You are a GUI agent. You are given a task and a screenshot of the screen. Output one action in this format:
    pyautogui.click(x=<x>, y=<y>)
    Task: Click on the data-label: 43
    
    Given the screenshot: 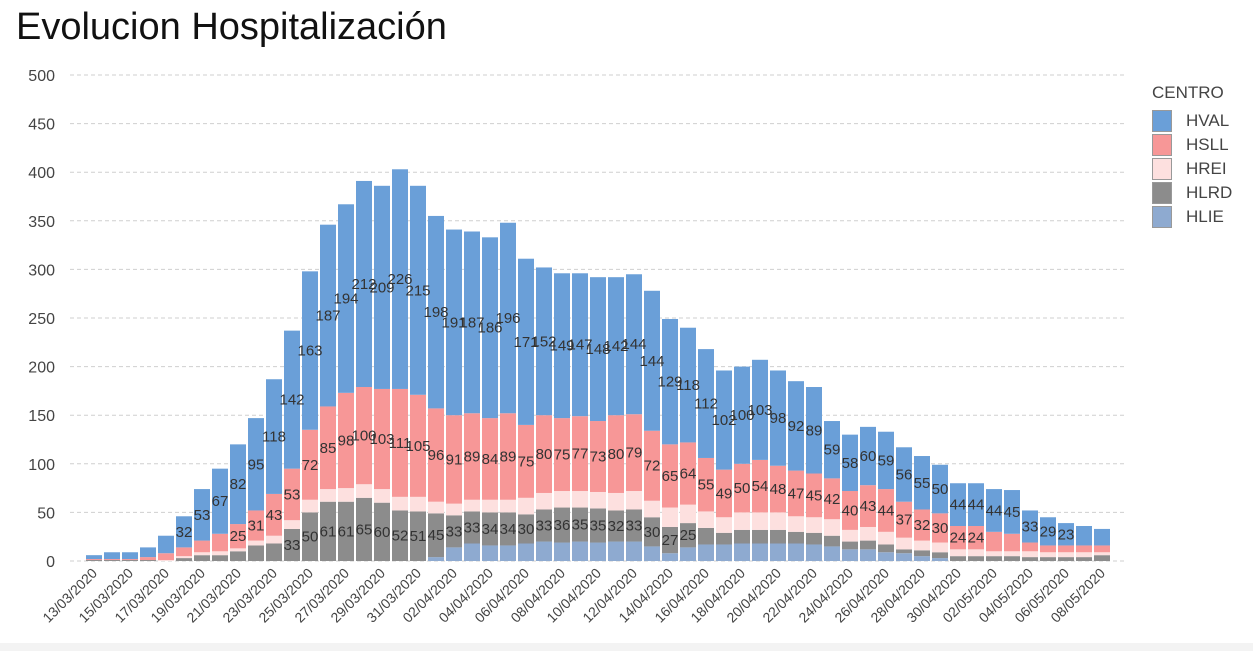 What is the action you would take?
    pyautogui.click(x=274, y=515)
    